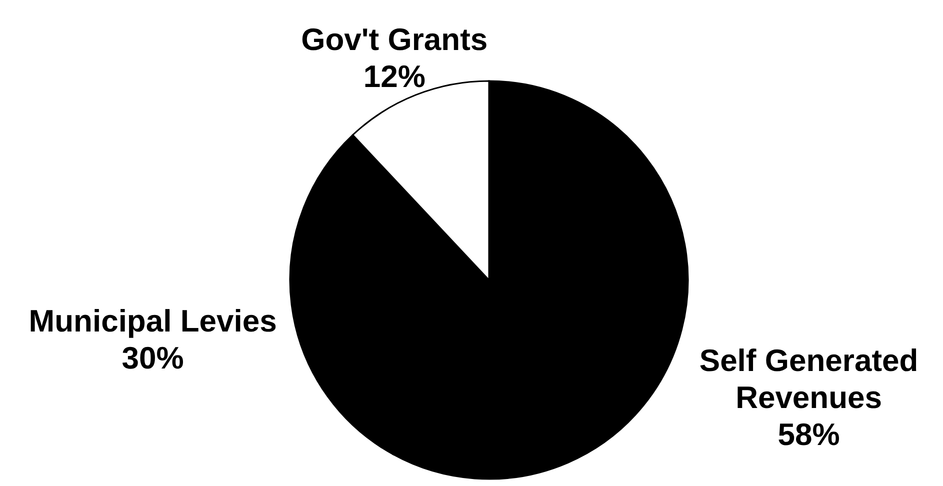 This screenshot has width=943, height=486. What do you see at coordinates (152, 320) in the screenshot?
I see `slice-label: Municipal Levies` at bounding box center [152, 320].